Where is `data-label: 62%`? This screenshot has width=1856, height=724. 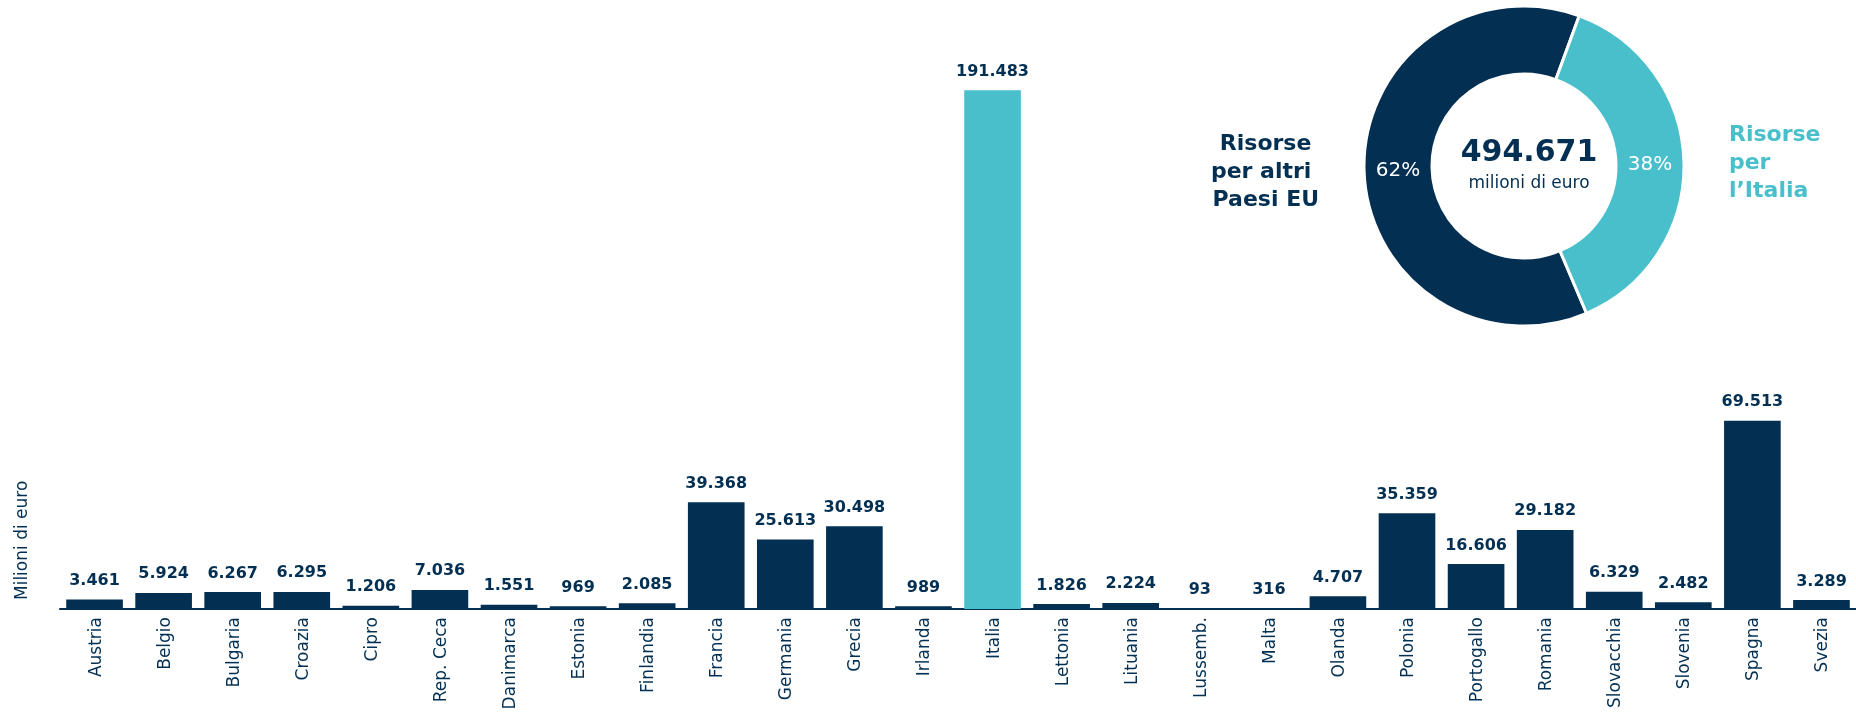
data-label: 62% is located at coordinates (1398, 169).